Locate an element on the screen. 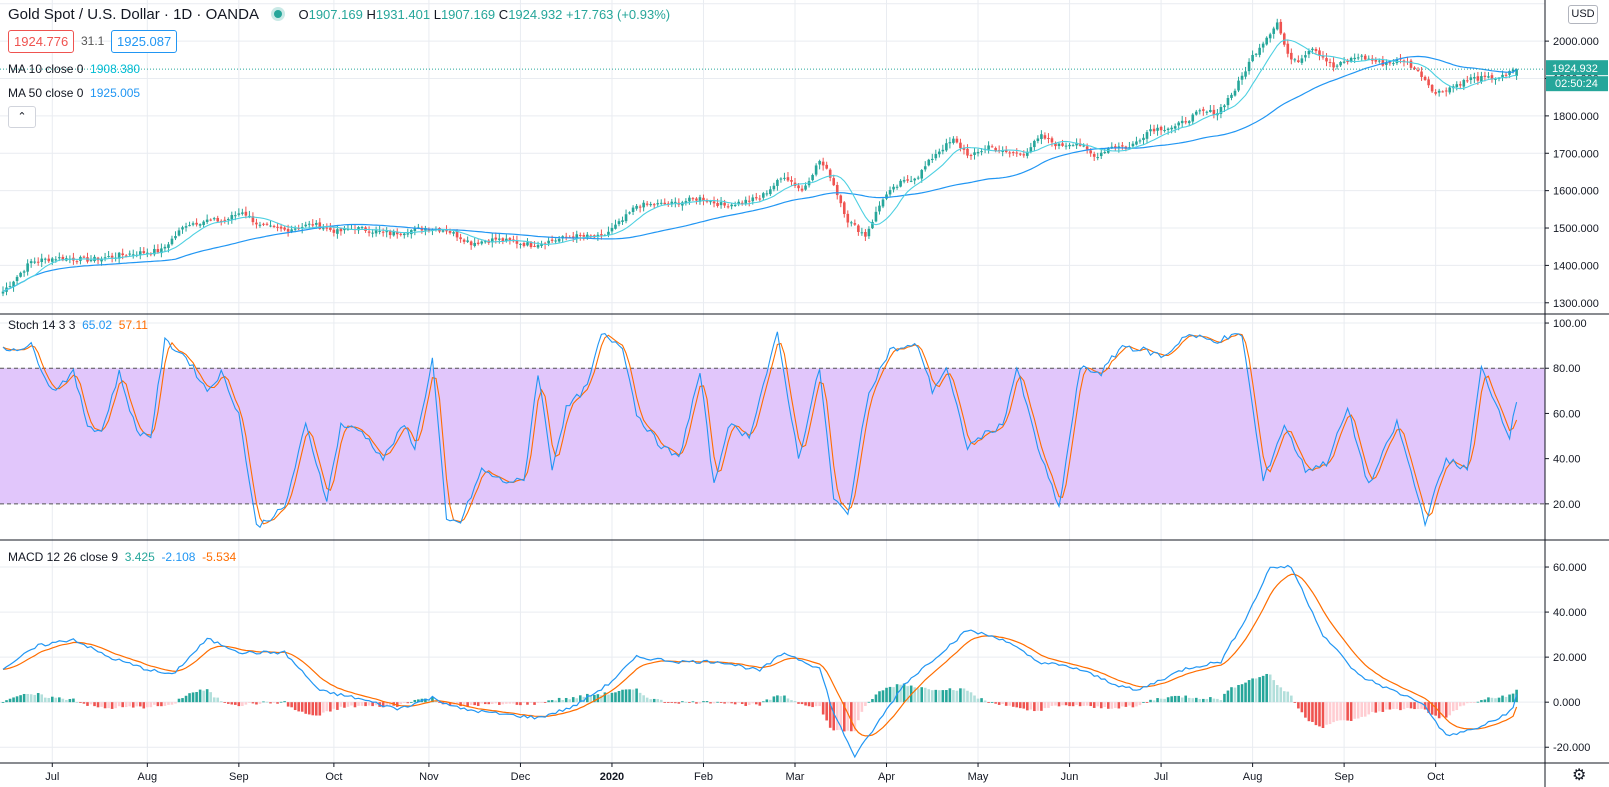 The width and height of the screenshot is (1609, 787). sell-button: 1924.776 is located at coordinates (41, 41).